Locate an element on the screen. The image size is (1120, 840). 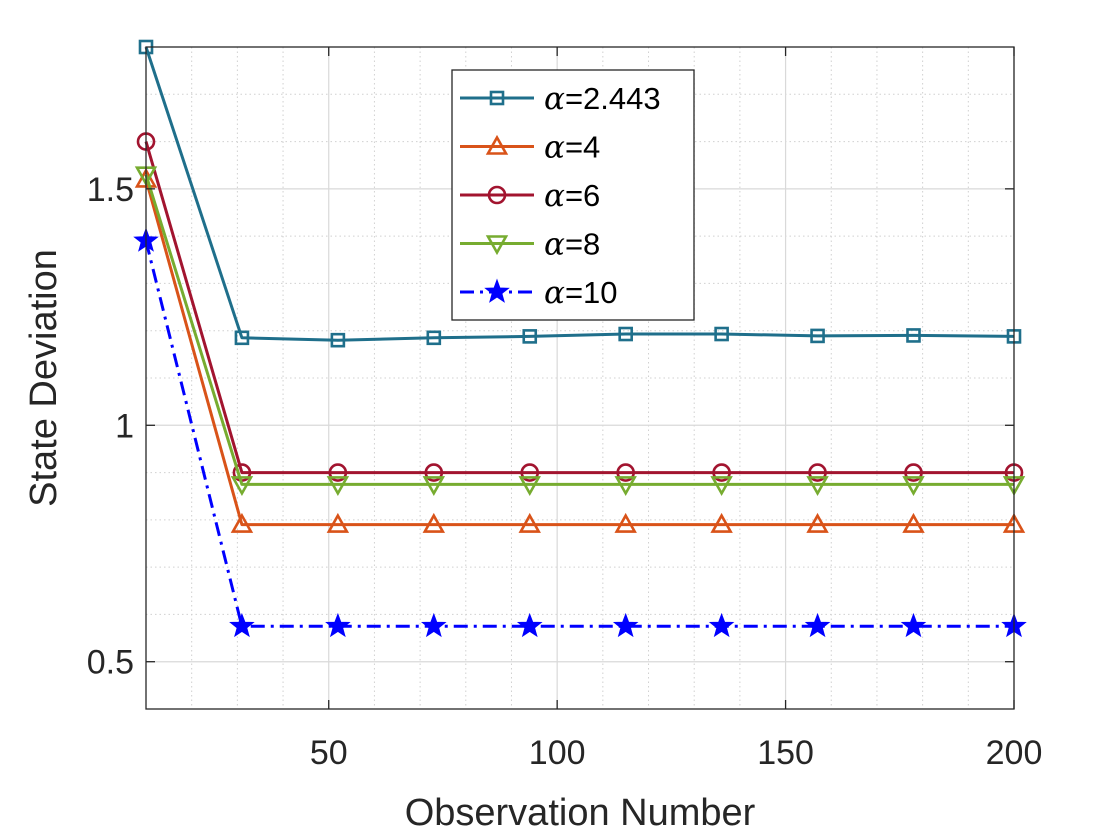
legend-item-1: α=2.443 is located at coordinates (560, 99).